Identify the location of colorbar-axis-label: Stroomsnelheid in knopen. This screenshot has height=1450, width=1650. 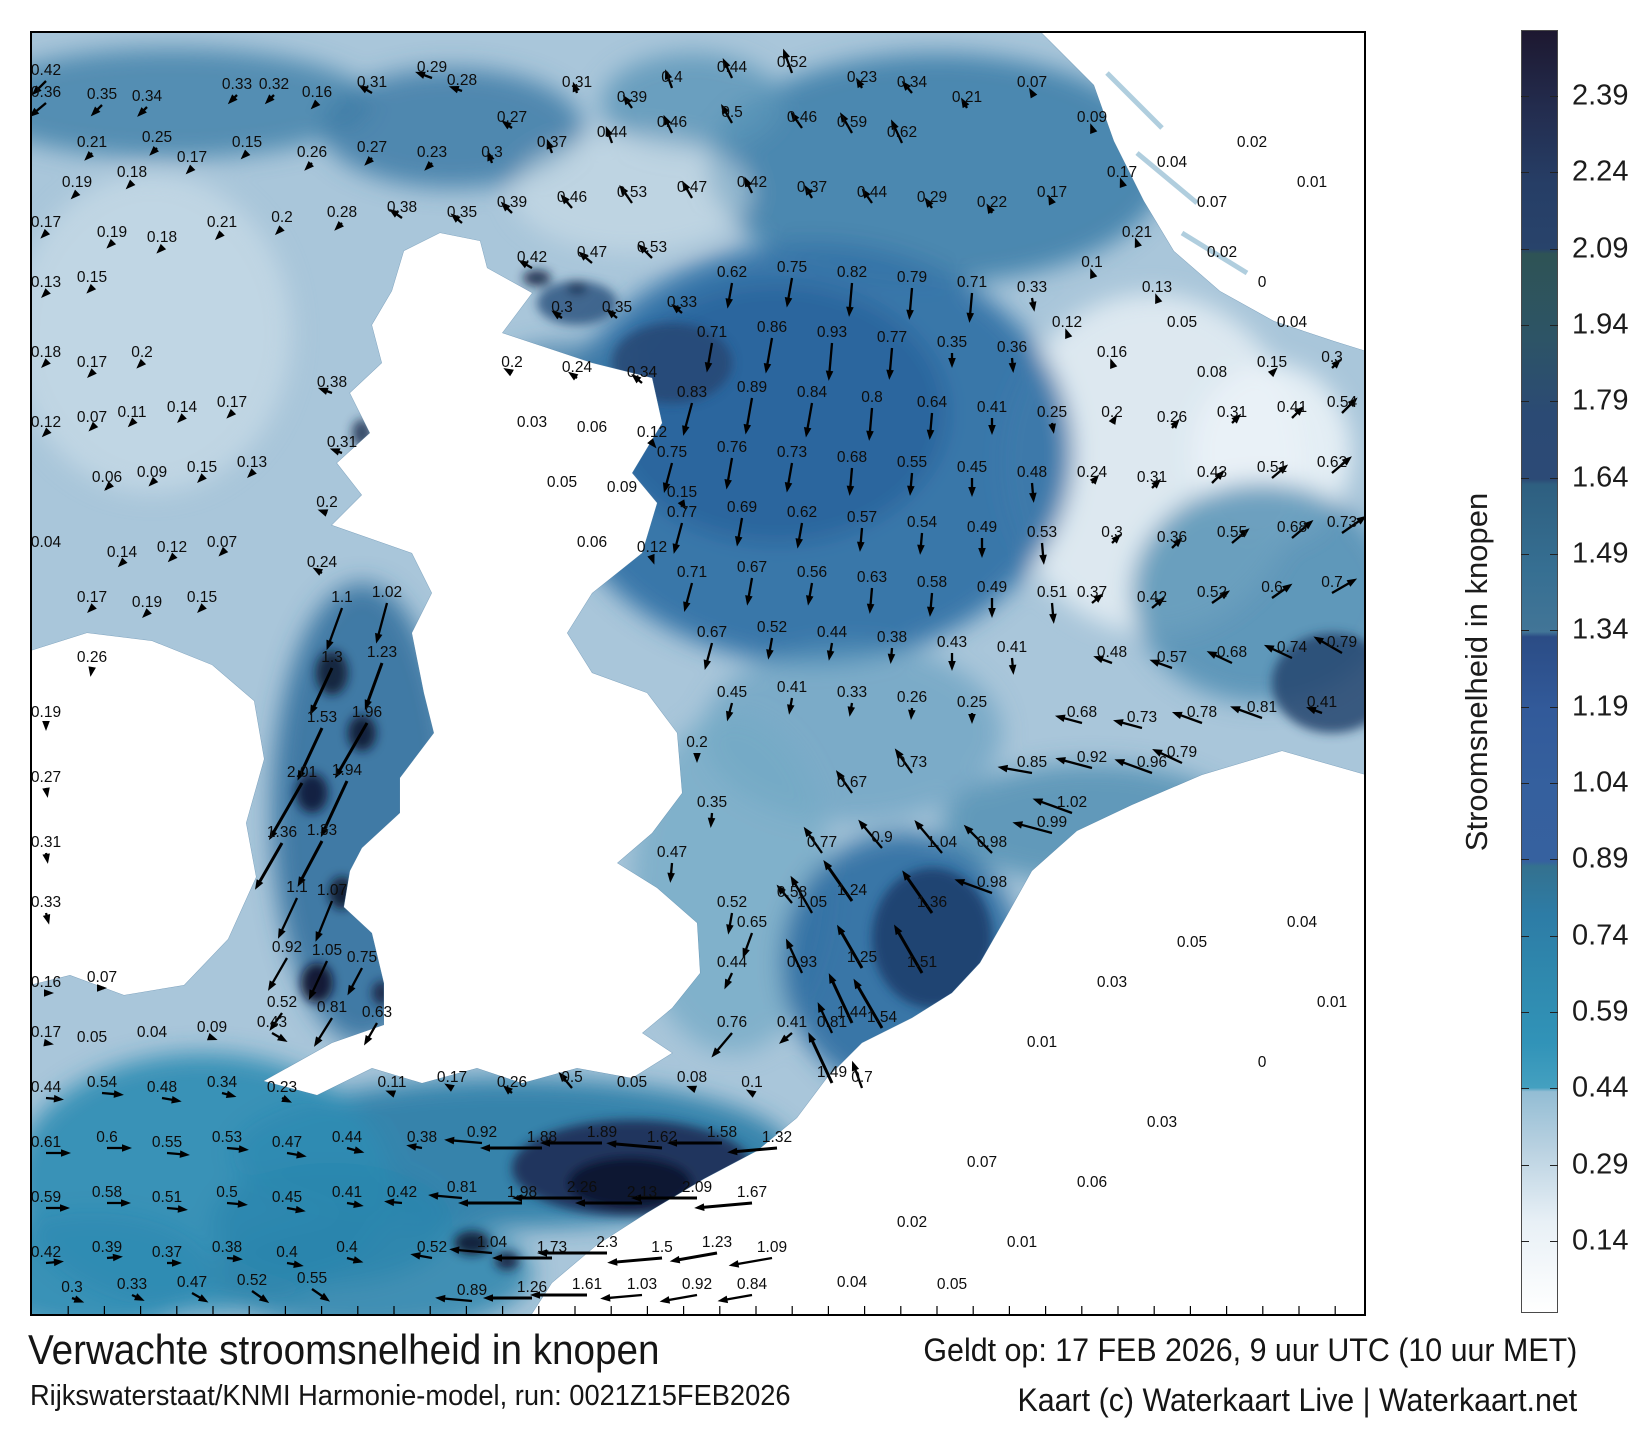
(1476, 672).